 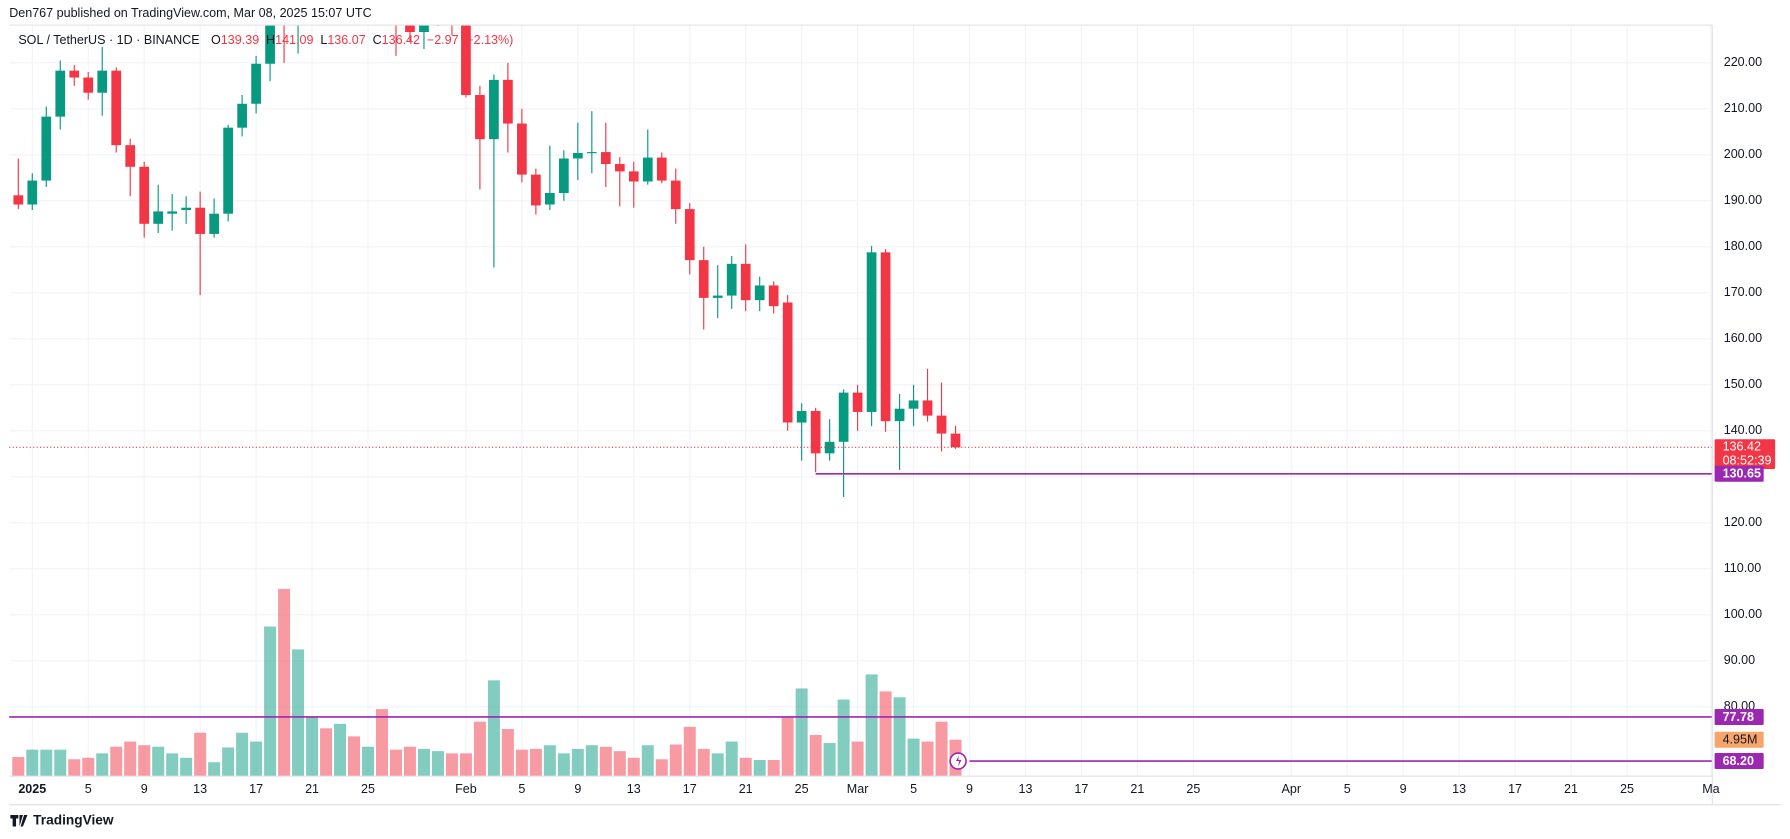 What do you see at coordinates (1743, 154) in the screenshot?
I see `y-tick-label: 200.00` at bounding box center [1743, 154].